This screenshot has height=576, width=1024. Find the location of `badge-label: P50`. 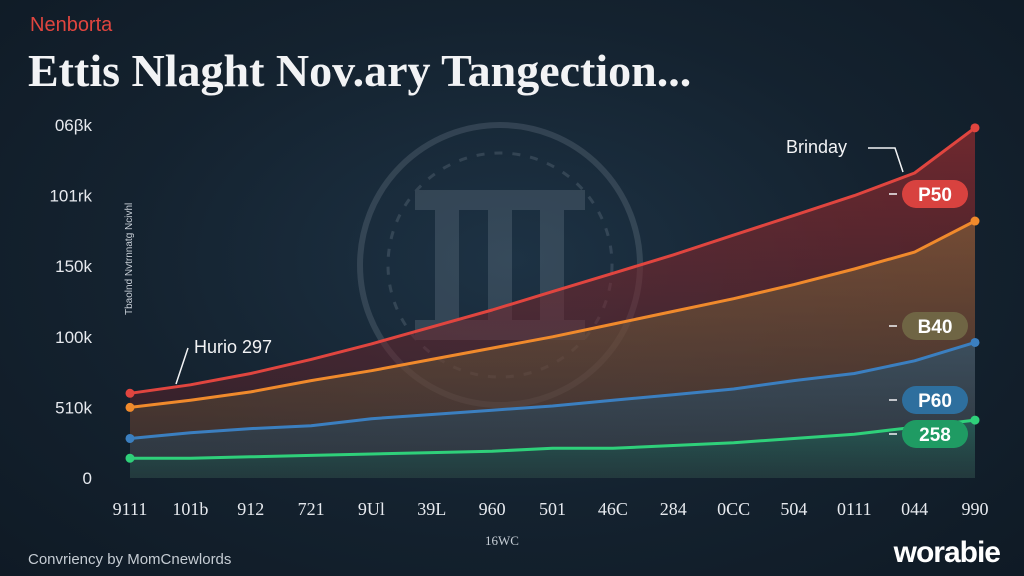

badge-label: P50 is located at coordinates (935, 195).